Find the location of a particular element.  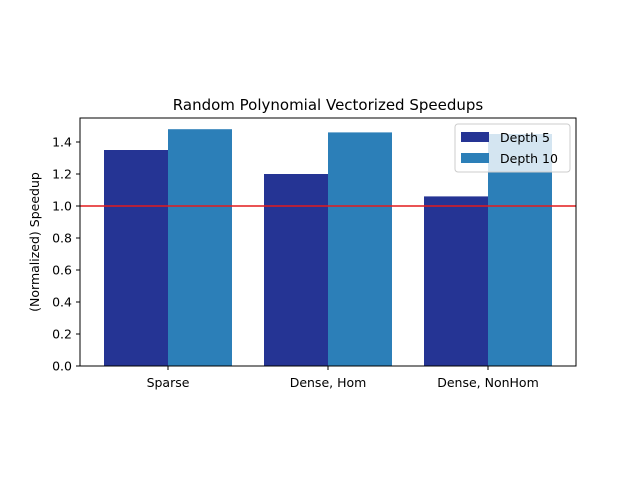

y-tick-label: 1.4 is located at coordinates (62, 142).